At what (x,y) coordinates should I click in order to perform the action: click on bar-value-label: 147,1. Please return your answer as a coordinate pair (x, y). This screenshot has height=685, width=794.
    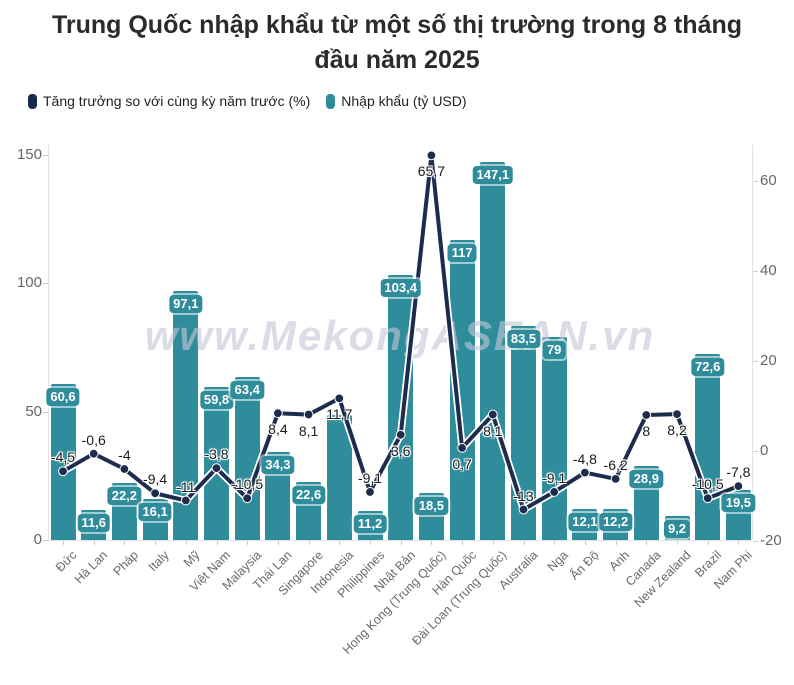
    Looking at the image, I should click on (493, 175).